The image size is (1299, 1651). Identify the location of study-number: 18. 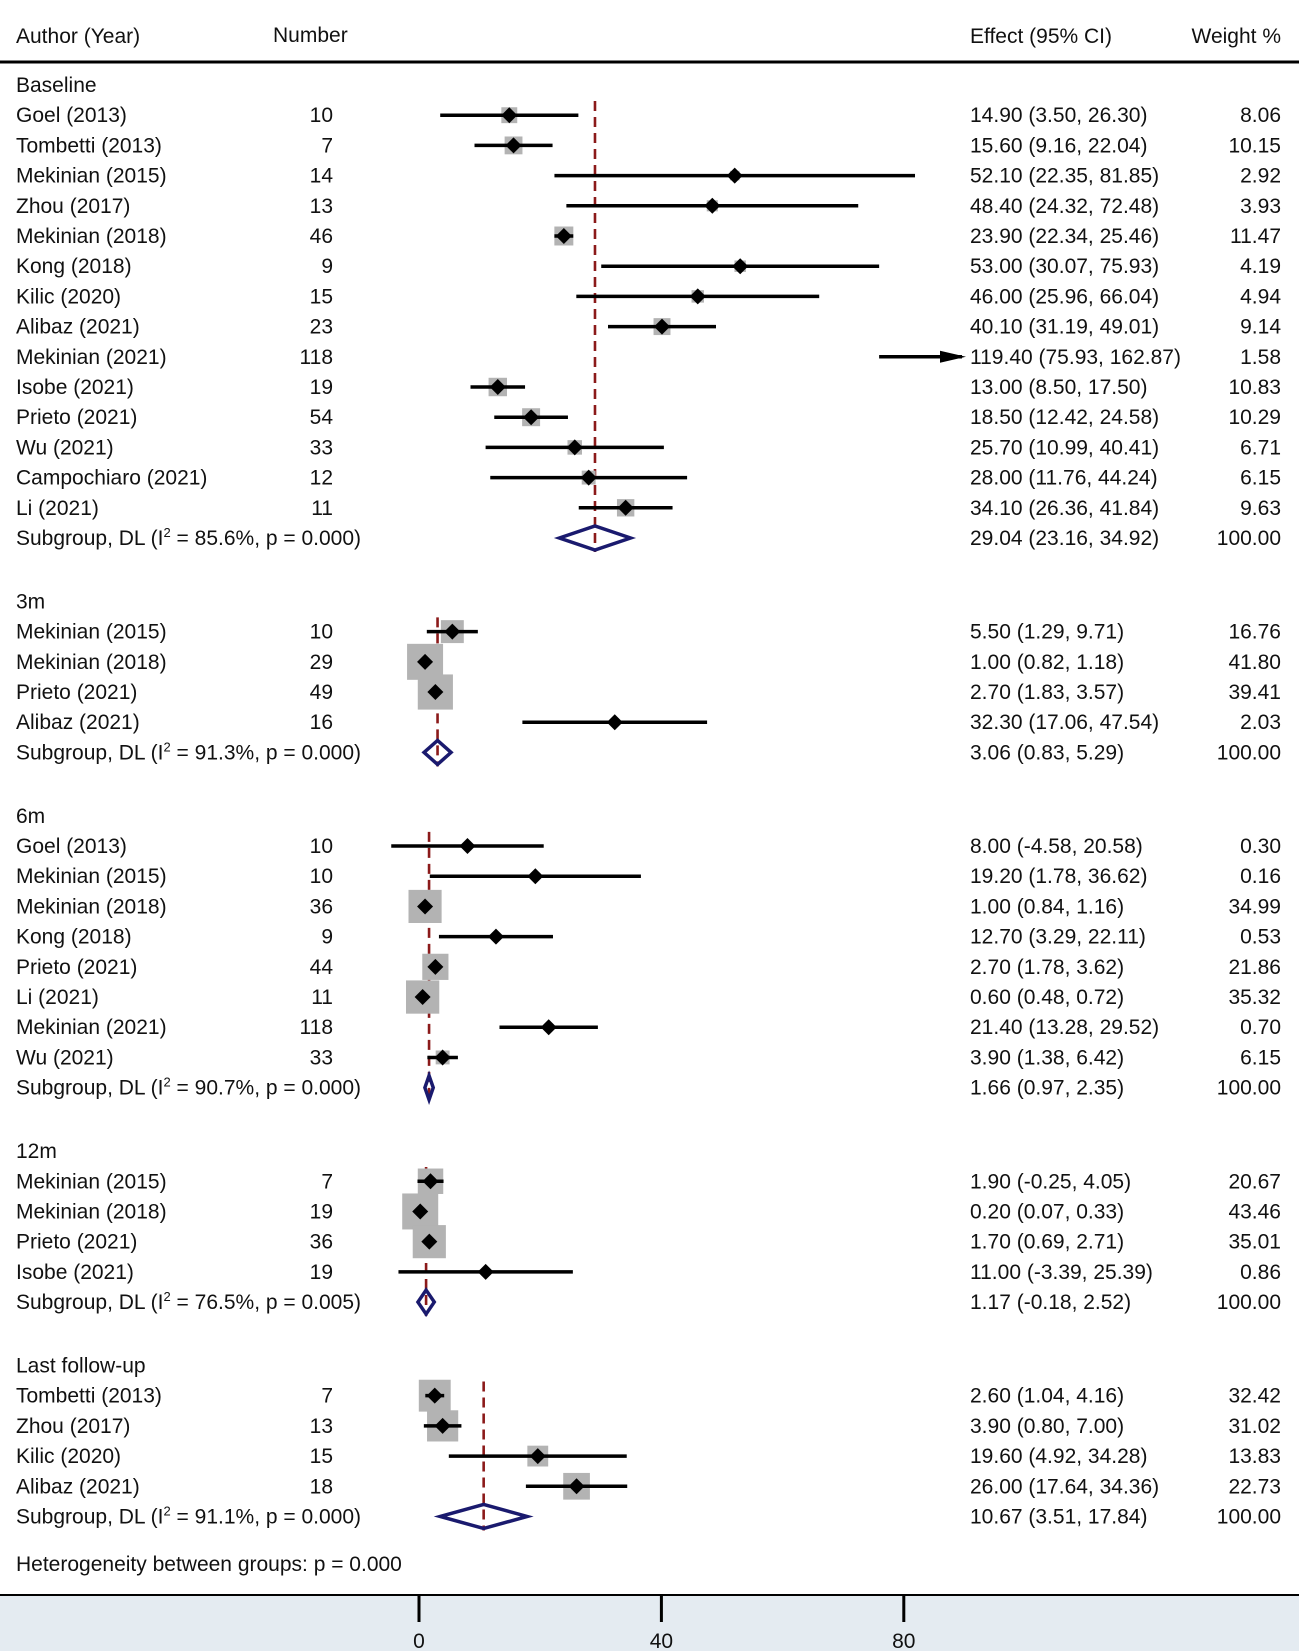
(321, 1486).